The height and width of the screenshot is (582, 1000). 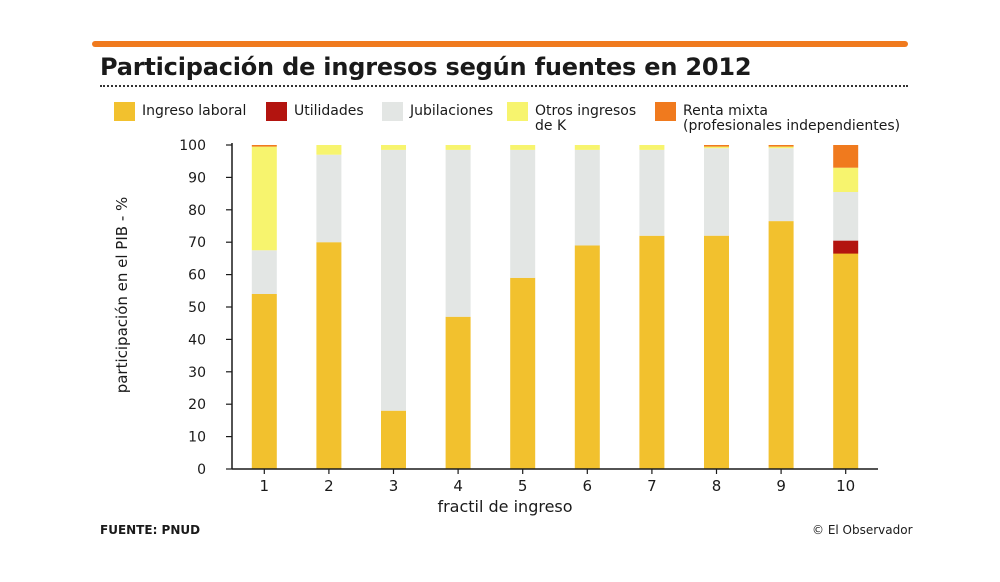 I want to click on y-tick-label: 80, so click(x=197, y=211).